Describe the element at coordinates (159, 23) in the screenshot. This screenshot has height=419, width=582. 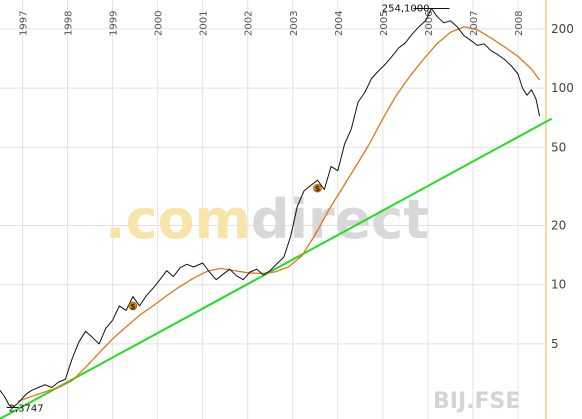
I see `x-tick-2000: 2000` at that location.